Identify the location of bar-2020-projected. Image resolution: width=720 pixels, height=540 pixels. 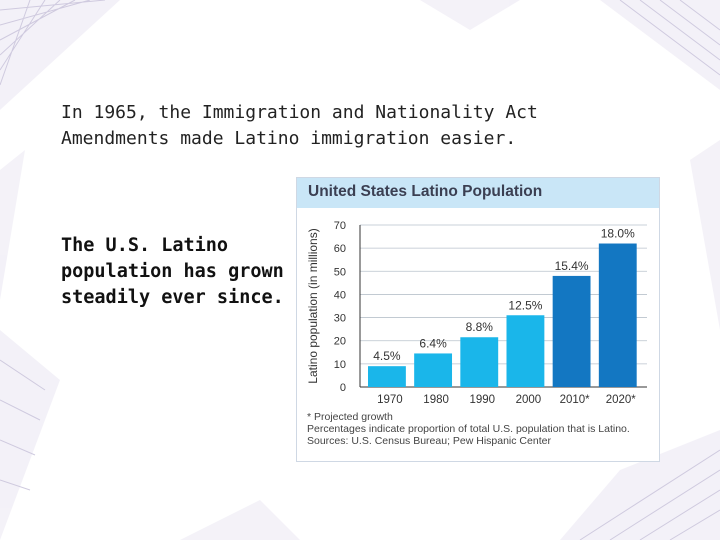
(617, 315).